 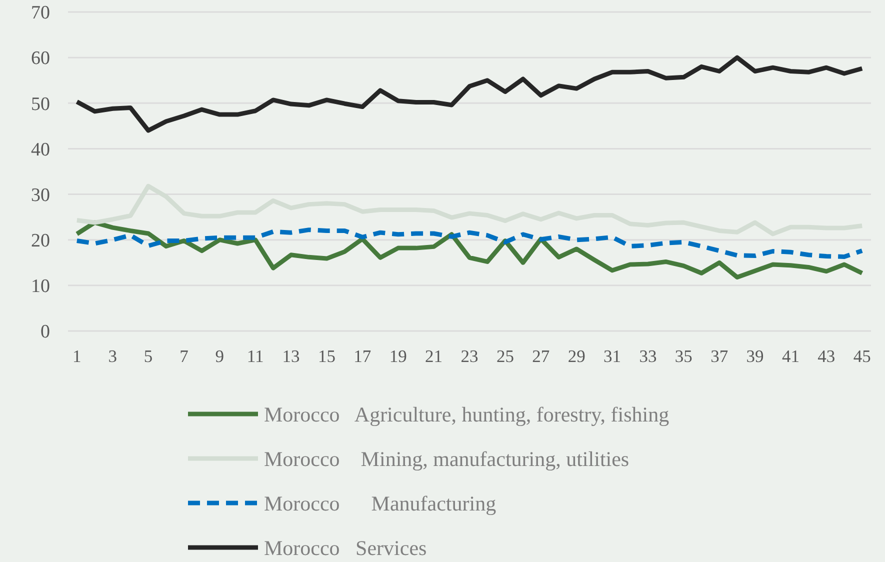 I want to click on x-tick-label: 7, so click(x=184, y=356).